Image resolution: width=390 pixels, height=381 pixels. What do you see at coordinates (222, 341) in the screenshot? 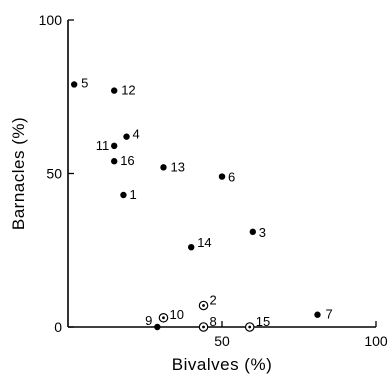
I see `x-tick-label: 50` at bounding box center [222, 341].